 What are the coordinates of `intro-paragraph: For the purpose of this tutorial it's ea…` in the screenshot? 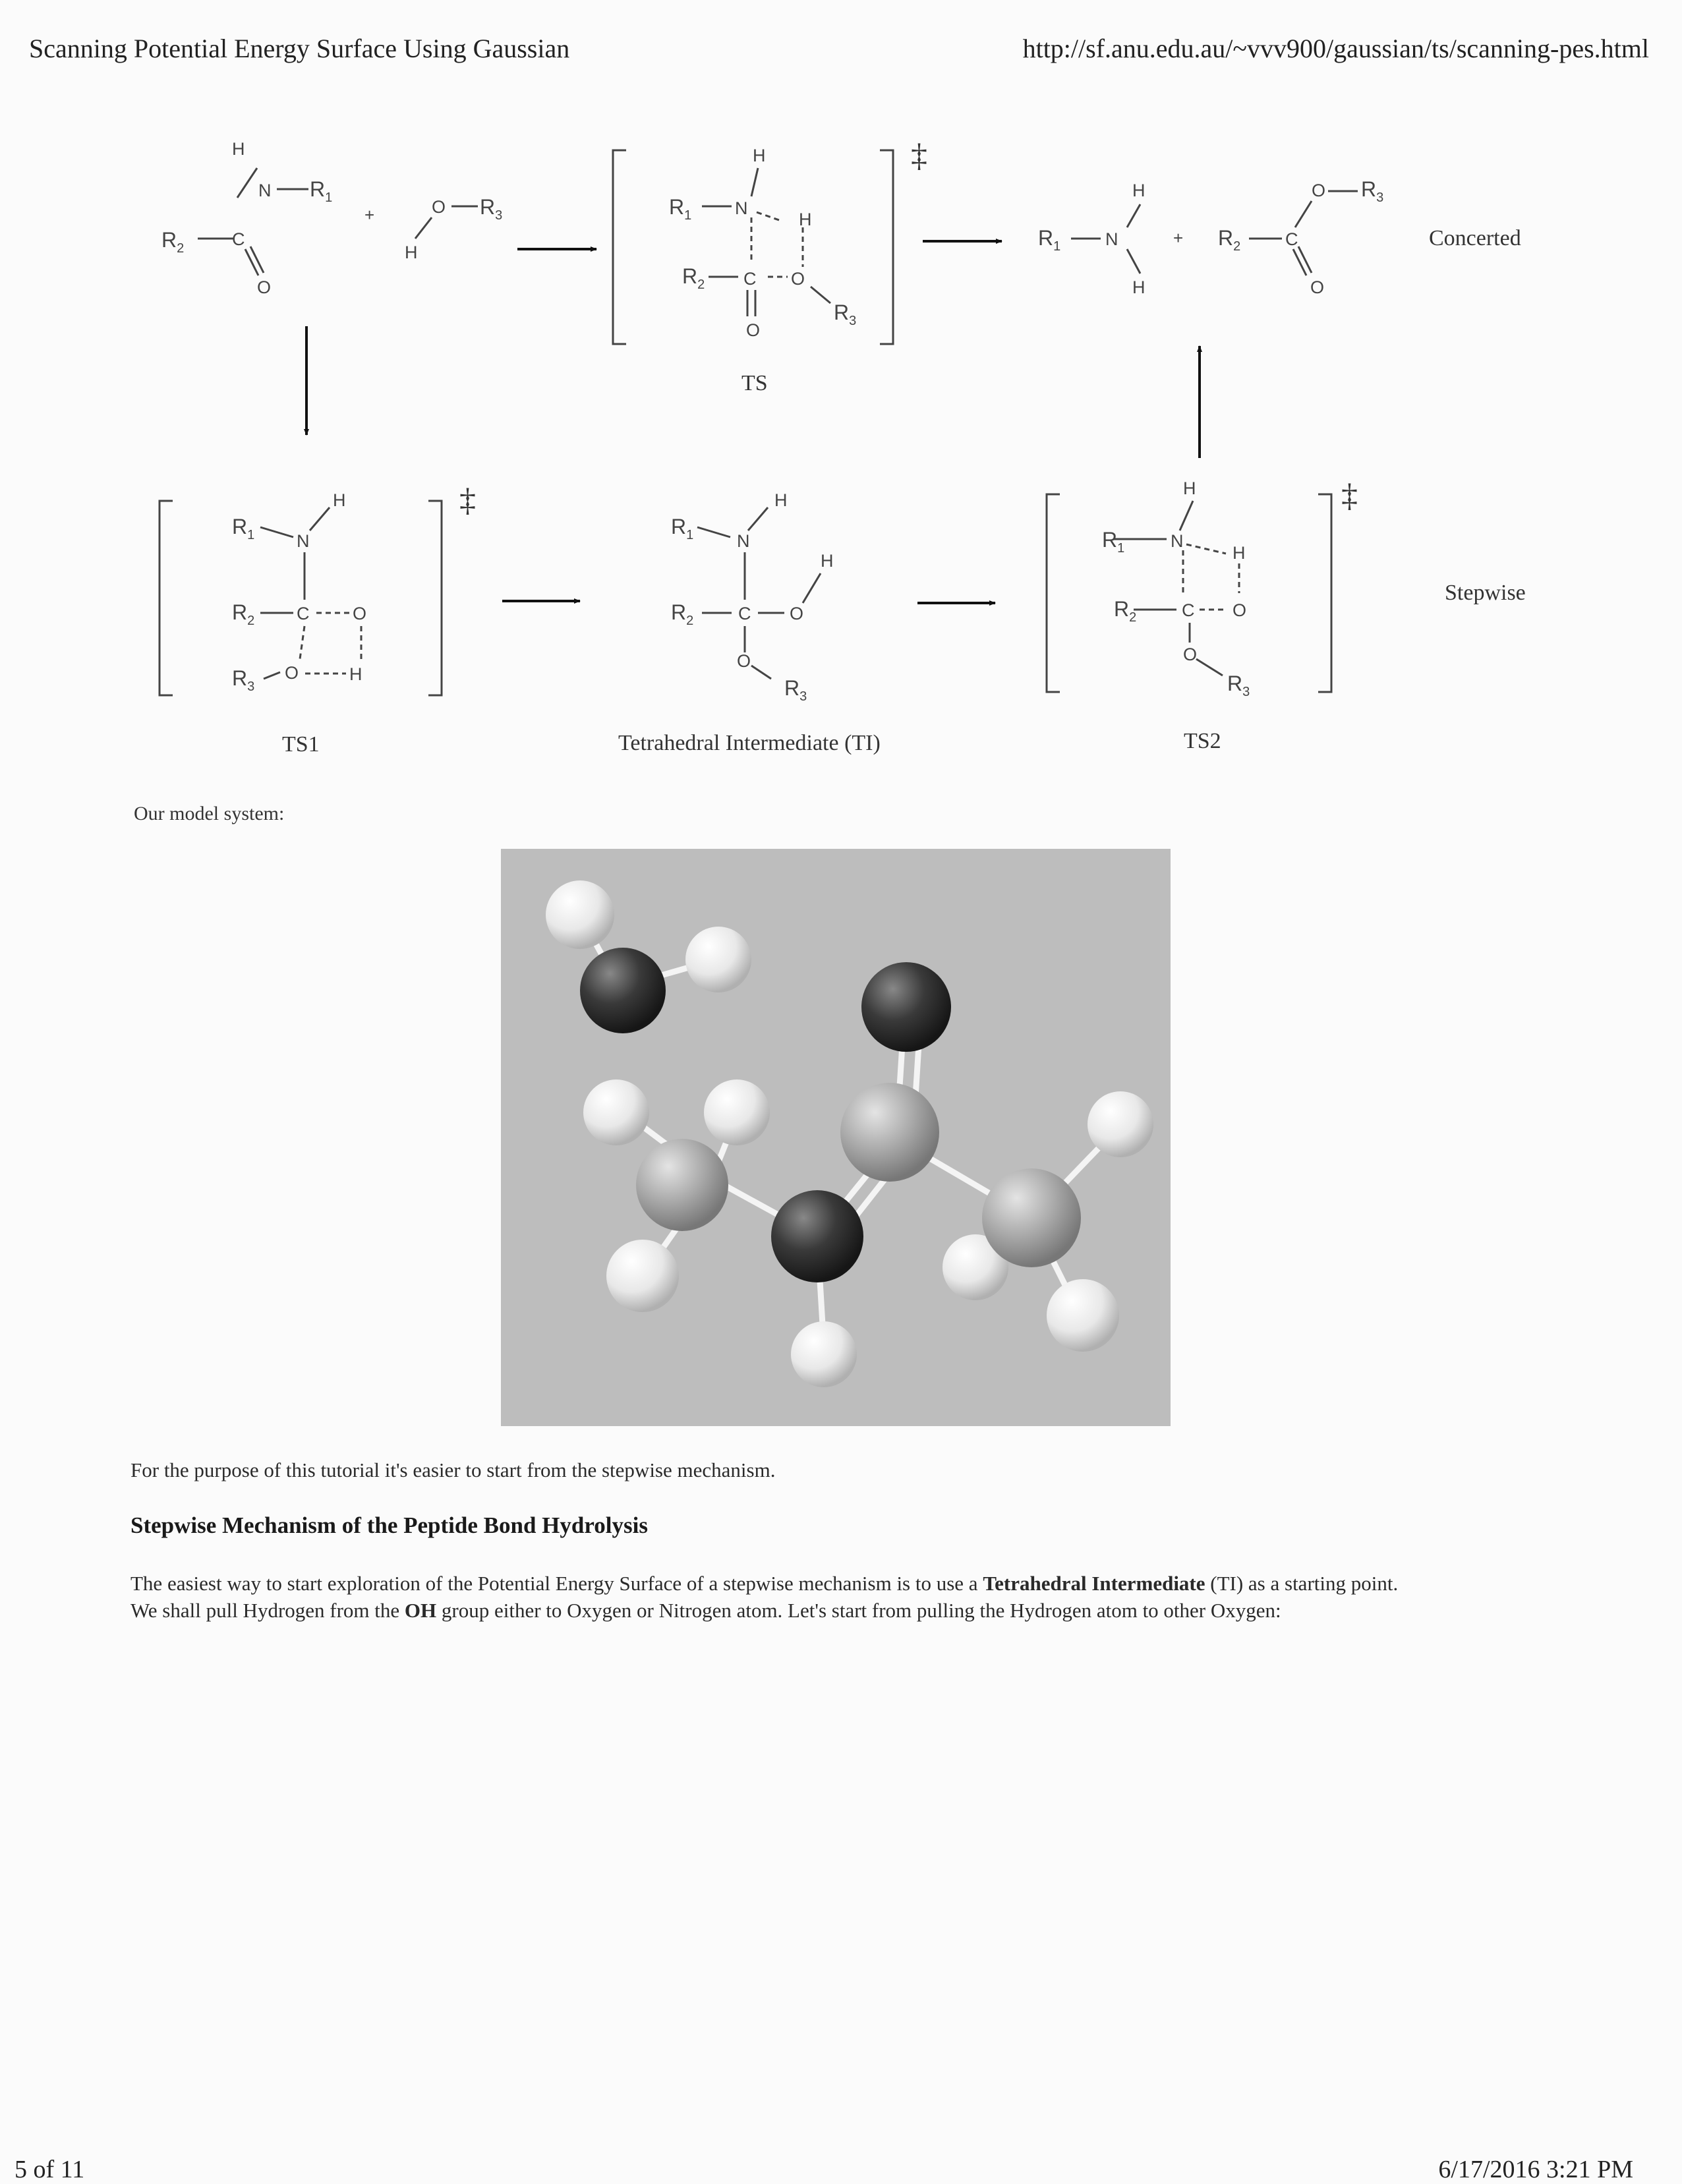 It's located at (453, 1469).